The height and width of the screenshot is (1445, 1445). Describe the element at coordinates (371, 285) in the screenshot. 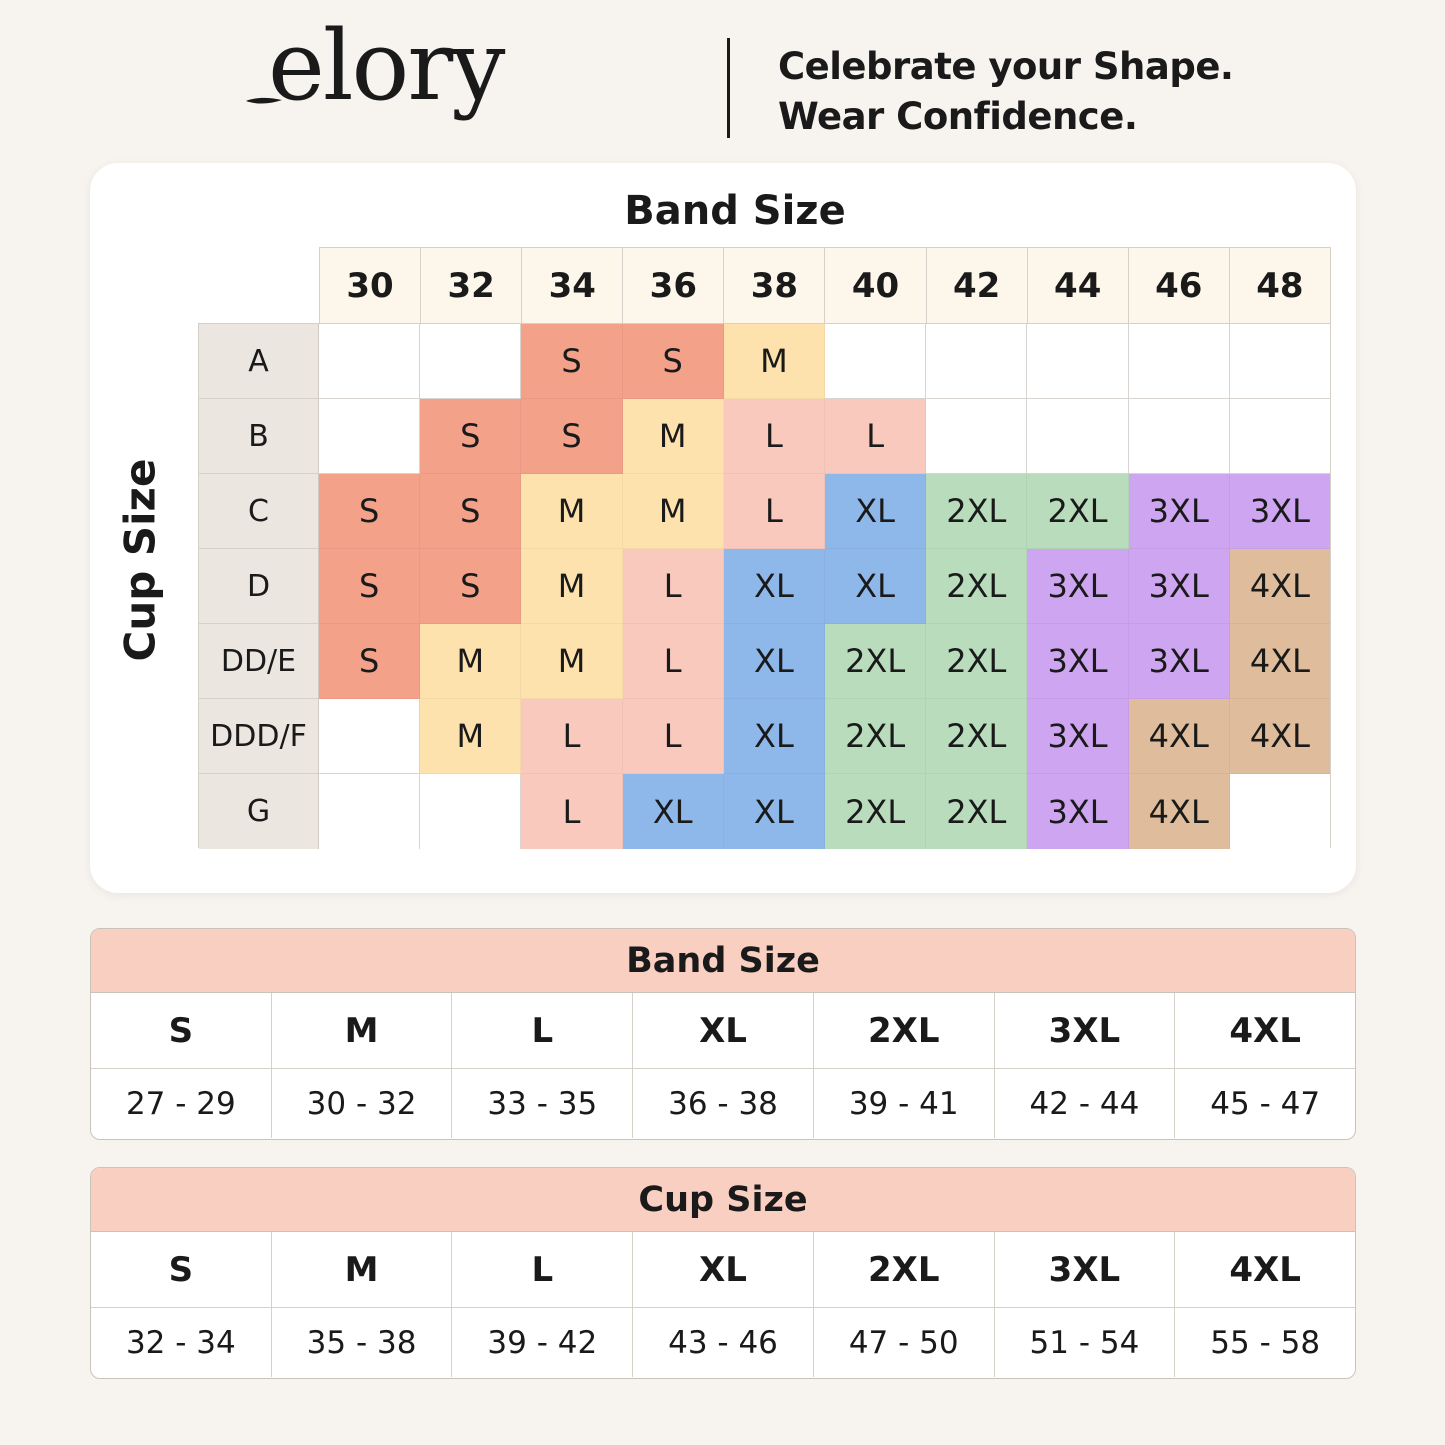

I see `band-header-cell: 30` at that location.